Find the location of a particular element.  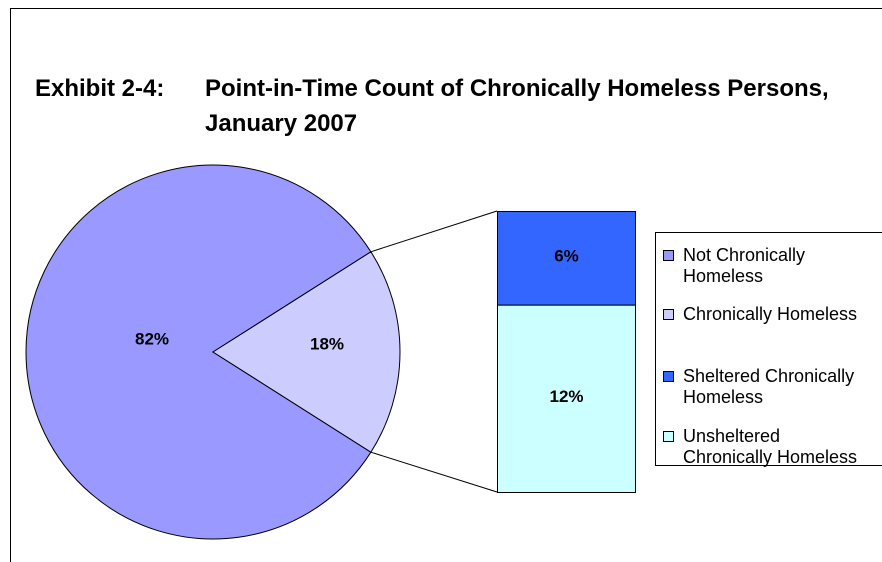

legend-label: Not Chronically Homeless is located at coordinates (744, 265).